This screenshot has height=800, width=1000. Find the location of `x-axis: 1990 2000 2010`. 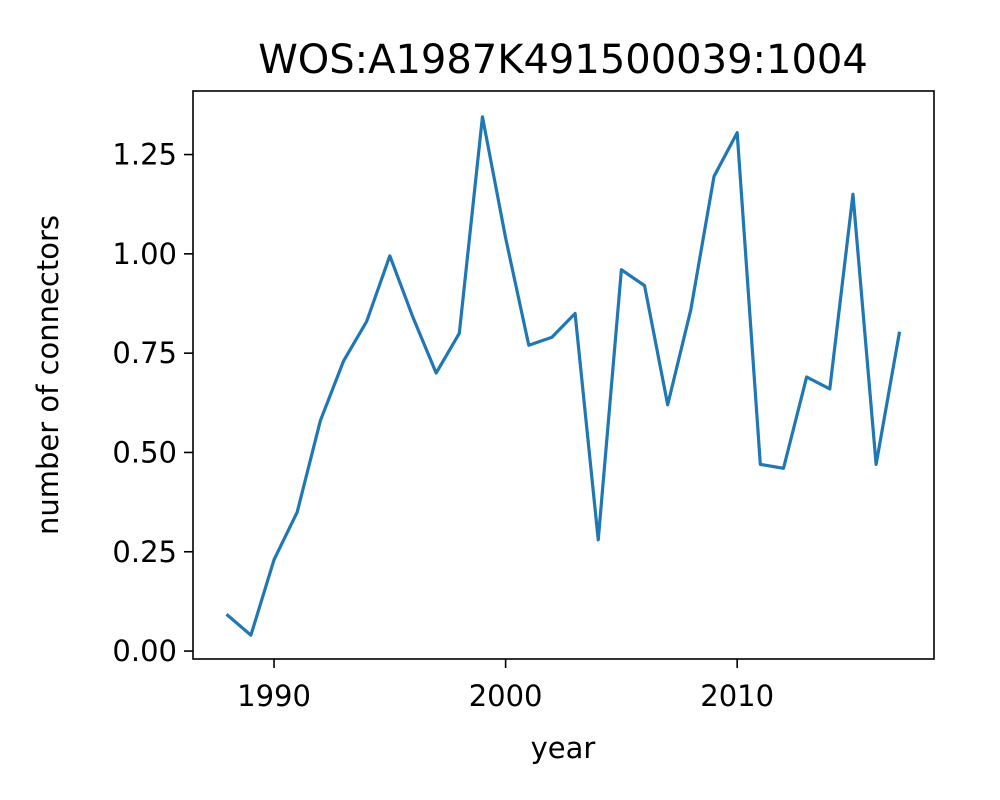

x-axis: 1990 2000 2010 is located at coordinates (505, 686).